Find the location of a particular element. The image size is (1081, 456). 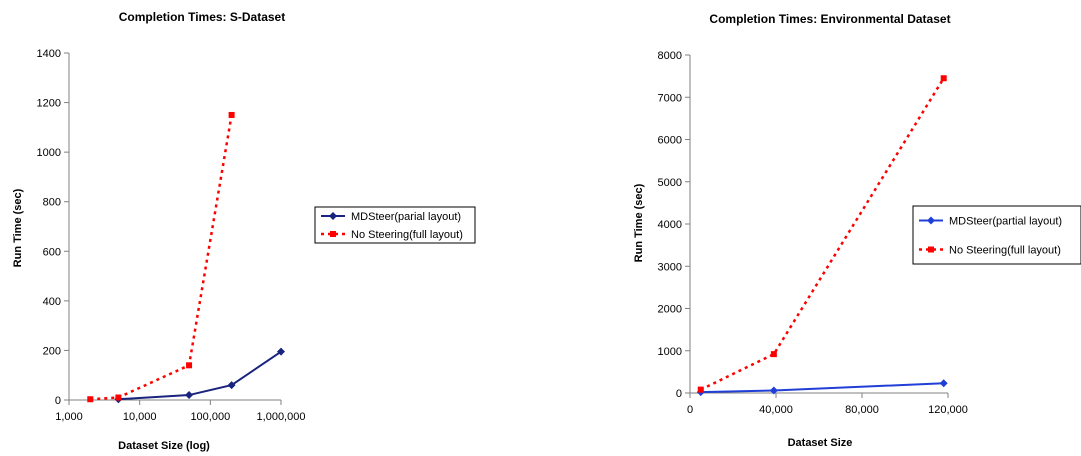

x-tick-label: 0 is located at coordinates (690, 410).